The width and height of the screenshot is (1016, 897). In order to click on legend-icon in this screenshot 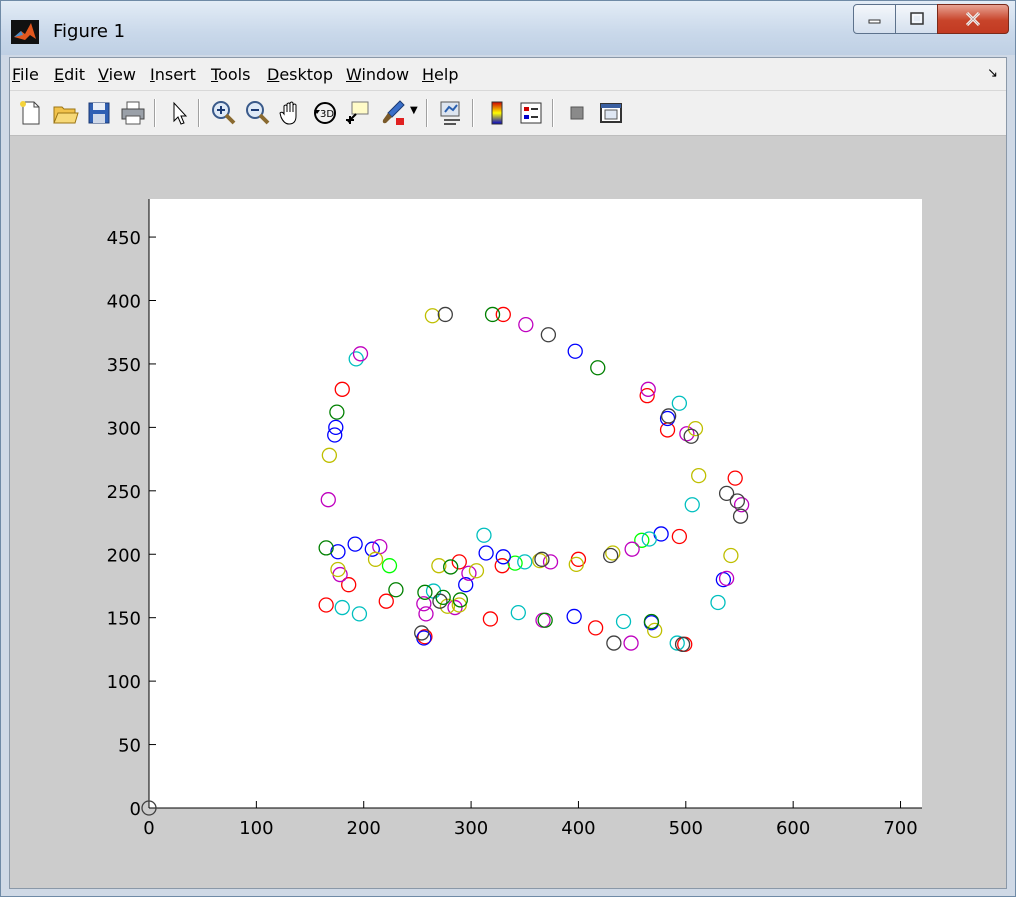, I will do `click(531, 113)`.